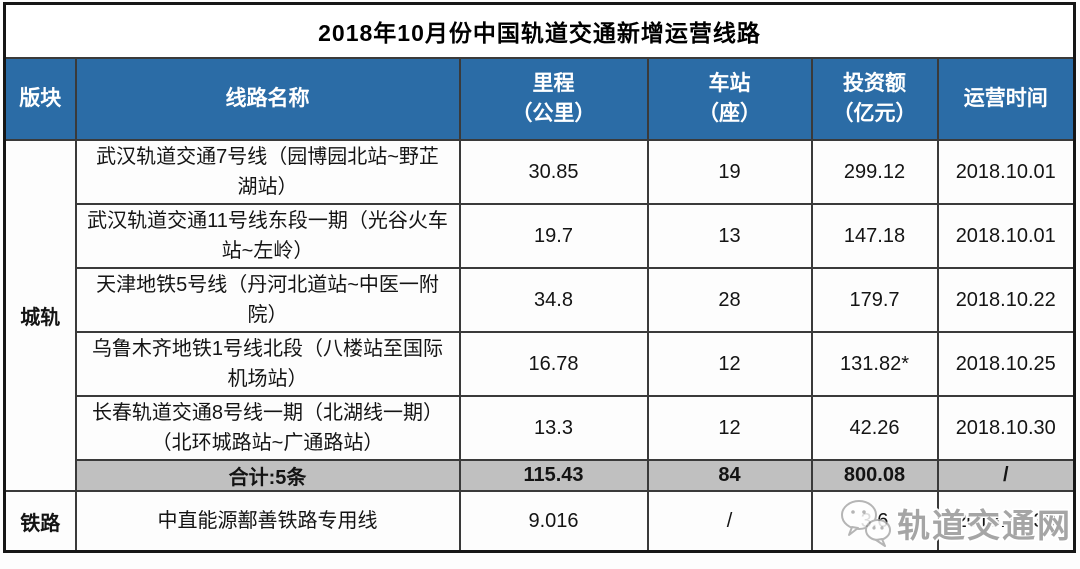 Image resolution: width=1080 pixels, height=569 pixels. I want to click on summary-row: 合计:5条 115.43 84 800.08 /, so click(540, 475).